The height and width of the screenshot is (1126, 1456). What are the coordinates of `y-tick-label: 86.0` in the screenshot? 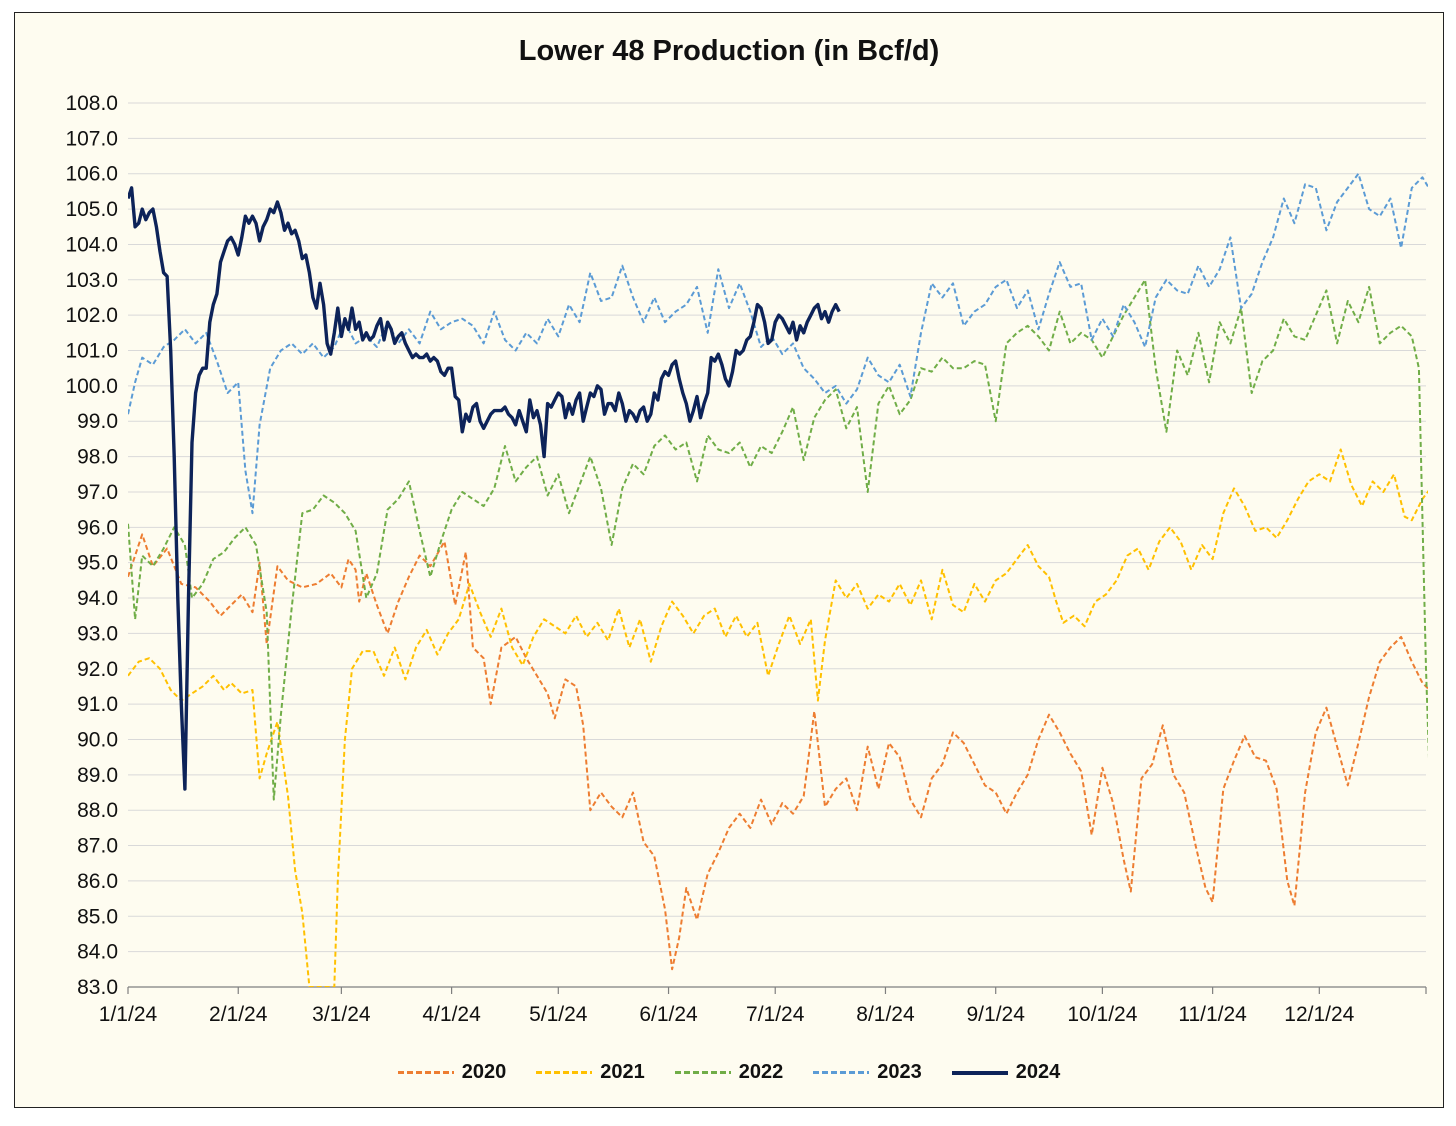 It's located at (97, 881).